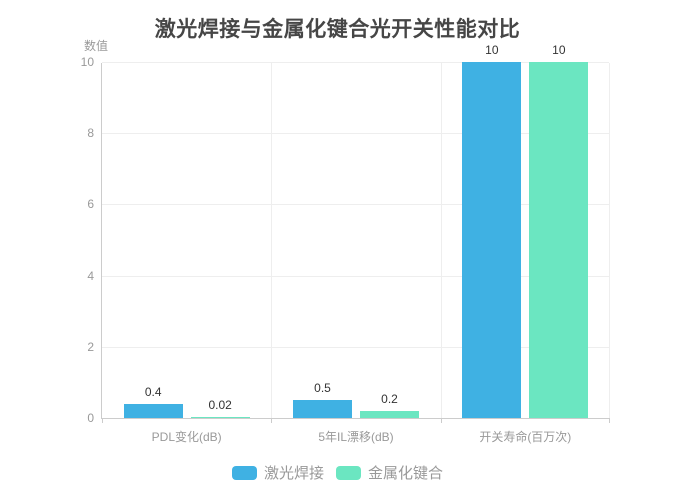 This screenshot has height=500, width=675. What do you see at coordinates (90, 275) in the screenshot?
I see `y-tick-label: 4` at bounding box center [90, 275].